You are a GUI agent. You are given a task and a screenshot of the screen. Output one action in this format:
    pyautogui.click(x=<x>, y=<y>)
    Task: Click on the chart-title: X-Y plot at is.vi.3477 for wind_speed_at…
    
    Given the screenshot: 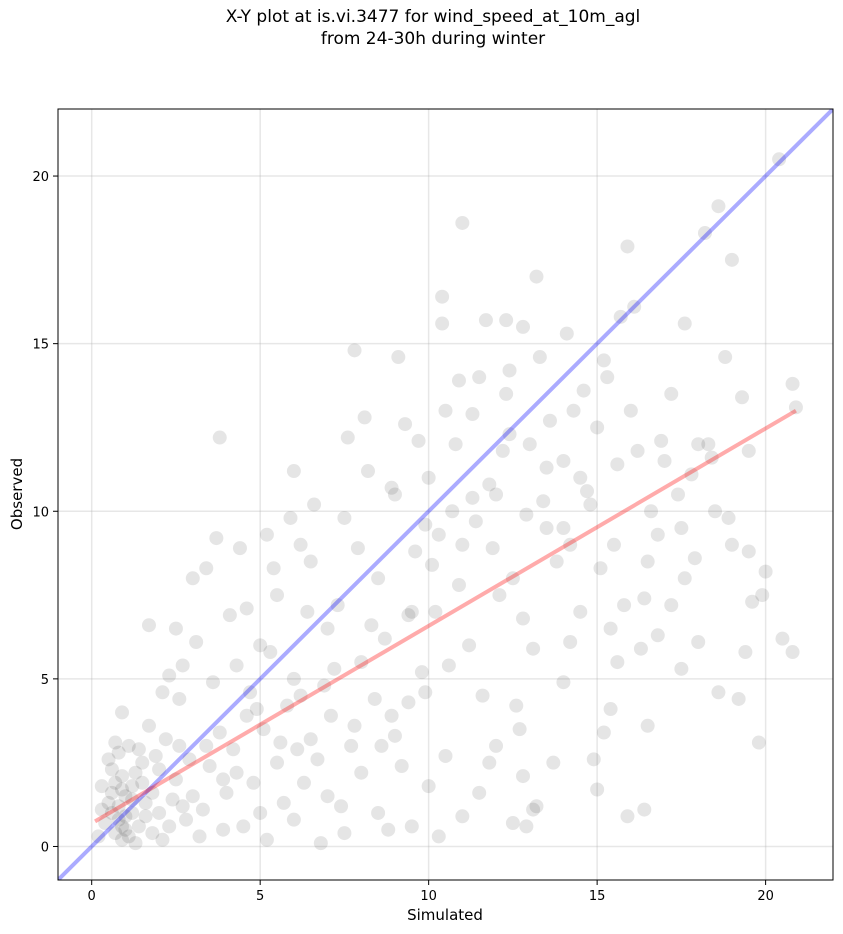 What is the action you would take?
    pyautogui.click(x=433, y=17)
    